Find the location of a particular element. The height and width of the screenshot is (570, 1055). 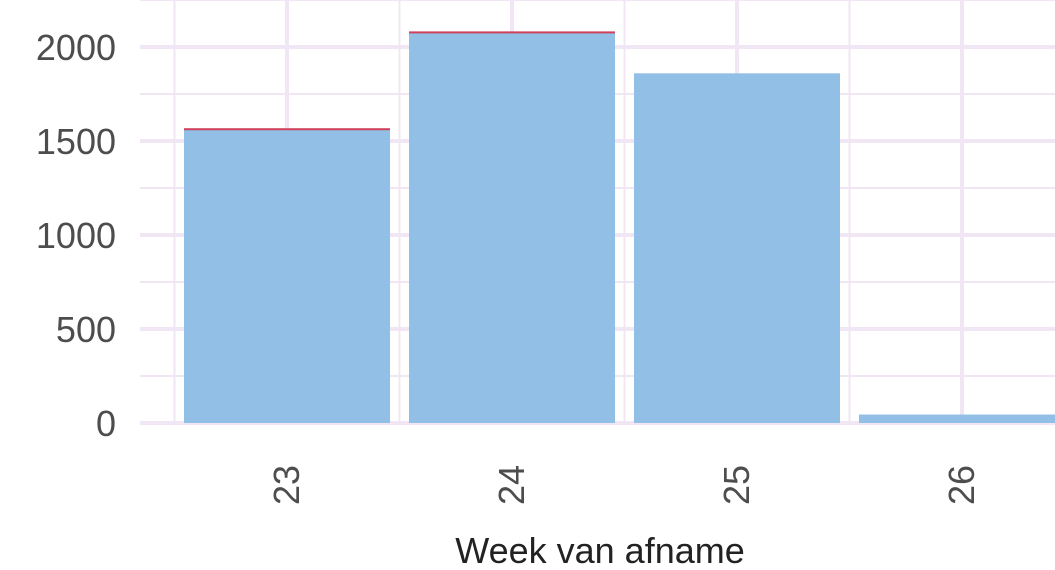

x-tick-label: 25 is located at coordinates (736, 485).